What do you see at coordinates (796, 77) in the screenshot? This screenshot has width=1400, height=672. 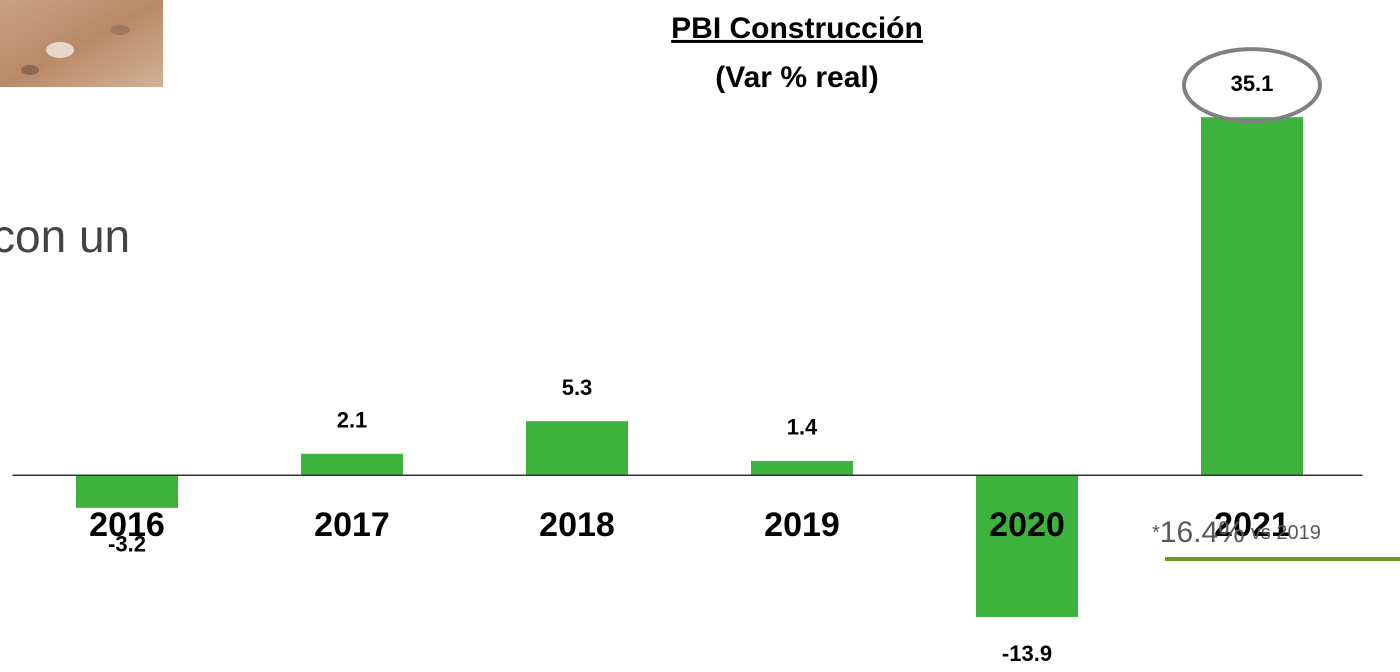 I see `chart-subtitle: (Var % real)` at bounding box center [796, 77].